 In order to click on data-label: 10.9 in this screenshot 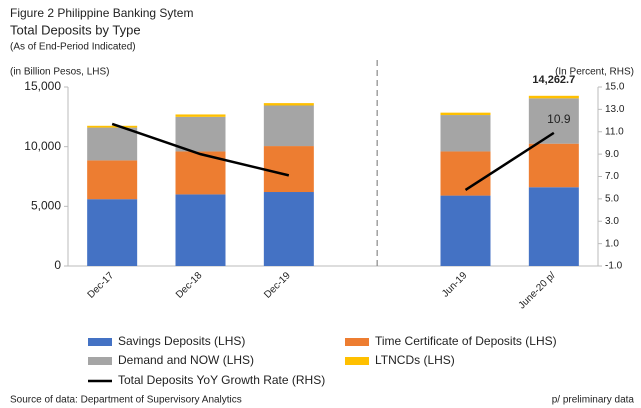, I will do `click(559, 119)`.